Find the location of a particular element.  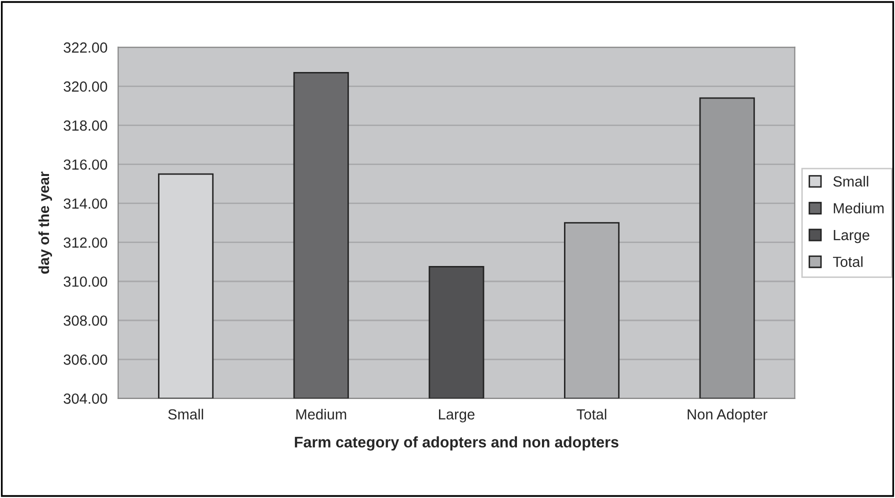

y-tick-label: 308.00 is located at coordinates (86, 320).